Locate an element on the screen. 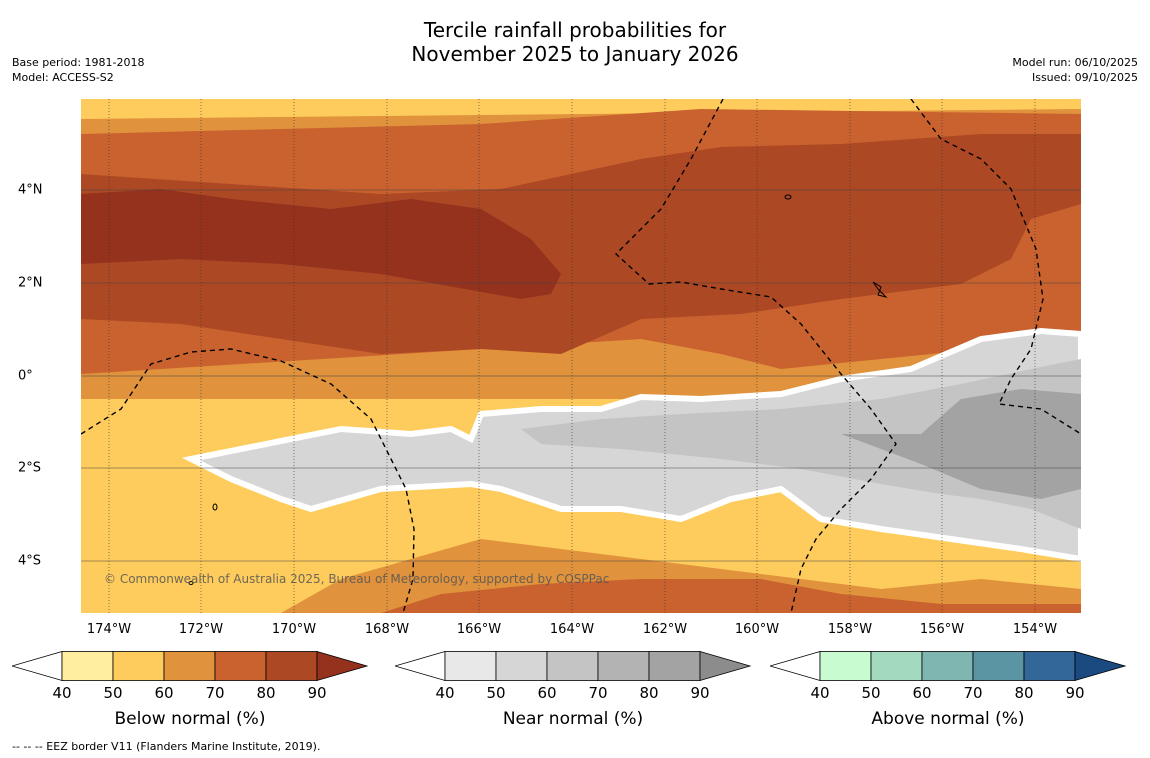  lat-label: 2°N is located at coordinates (30, 283).